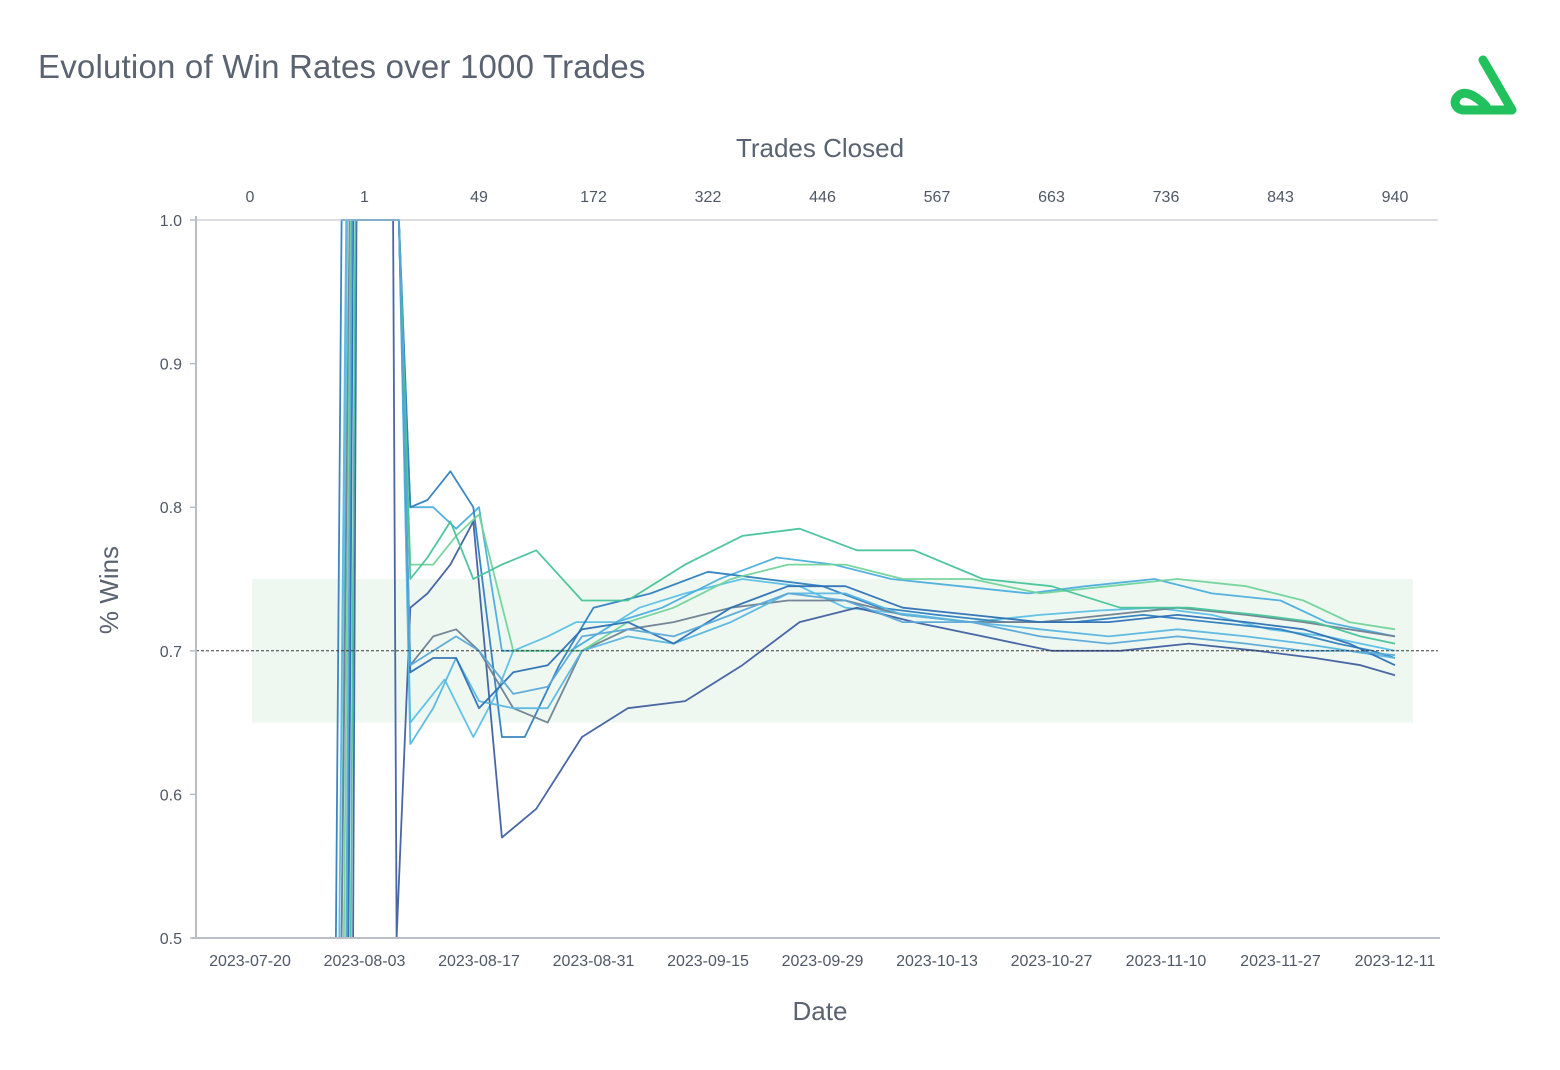 The image size is (1560, 1070). Describe the element at coordinates (823, 961) in the screenshot. I see `x-tick-label: 2023-09-29` at that location.